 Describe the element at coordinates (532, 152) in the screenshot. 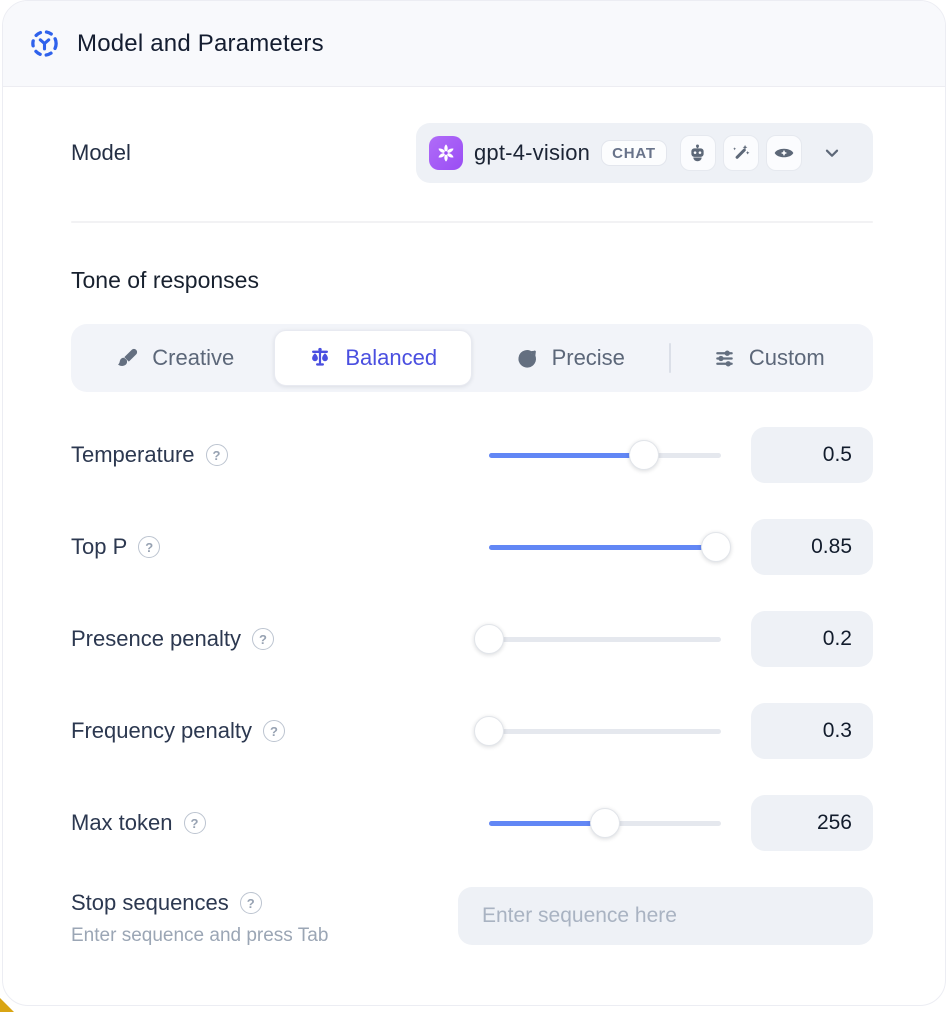

I see `selected-model-name: gpt-4-vision` at that location.